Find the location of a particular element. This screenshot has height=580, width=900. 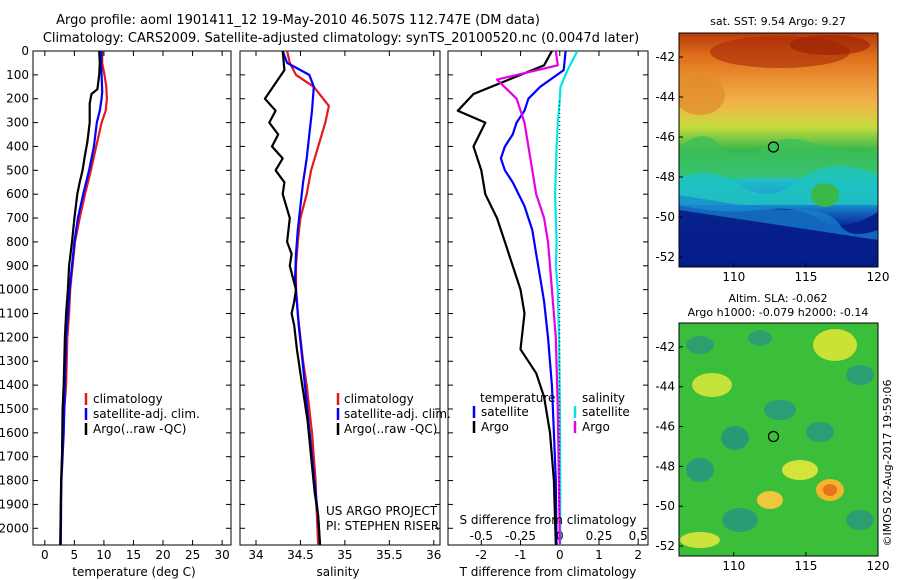

depth-tick-label: 1500 is located at coordinates (14, 409).